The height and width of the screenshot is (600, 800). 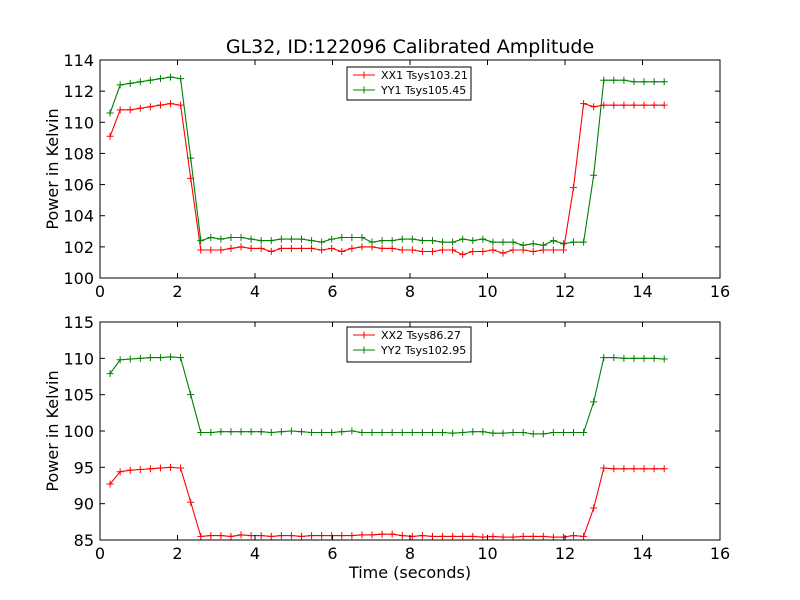 I want to click on legend-marker, so click(x=364, y=350).